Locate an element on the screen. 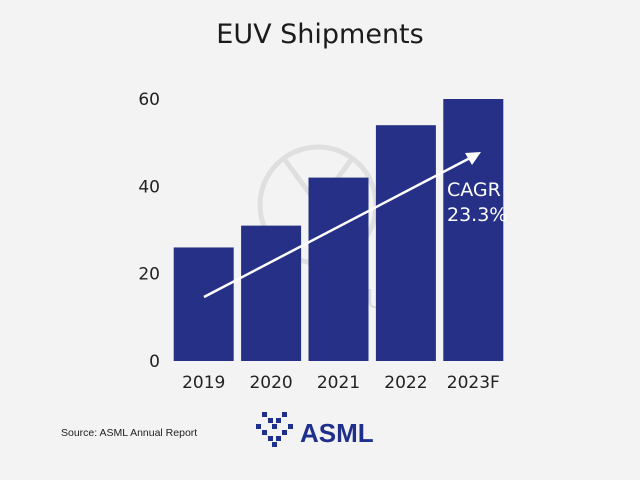  bar-2022 is located at coordinates (405, 243).